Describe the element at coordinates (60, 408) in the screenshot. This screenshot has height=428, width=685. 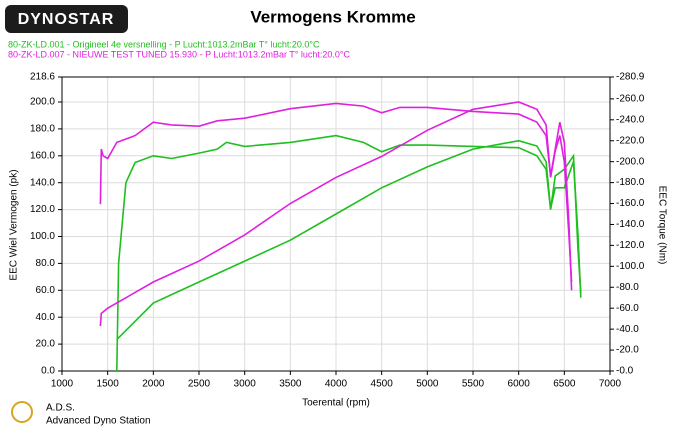
I see `footer-title: A.D.S.` at that location.